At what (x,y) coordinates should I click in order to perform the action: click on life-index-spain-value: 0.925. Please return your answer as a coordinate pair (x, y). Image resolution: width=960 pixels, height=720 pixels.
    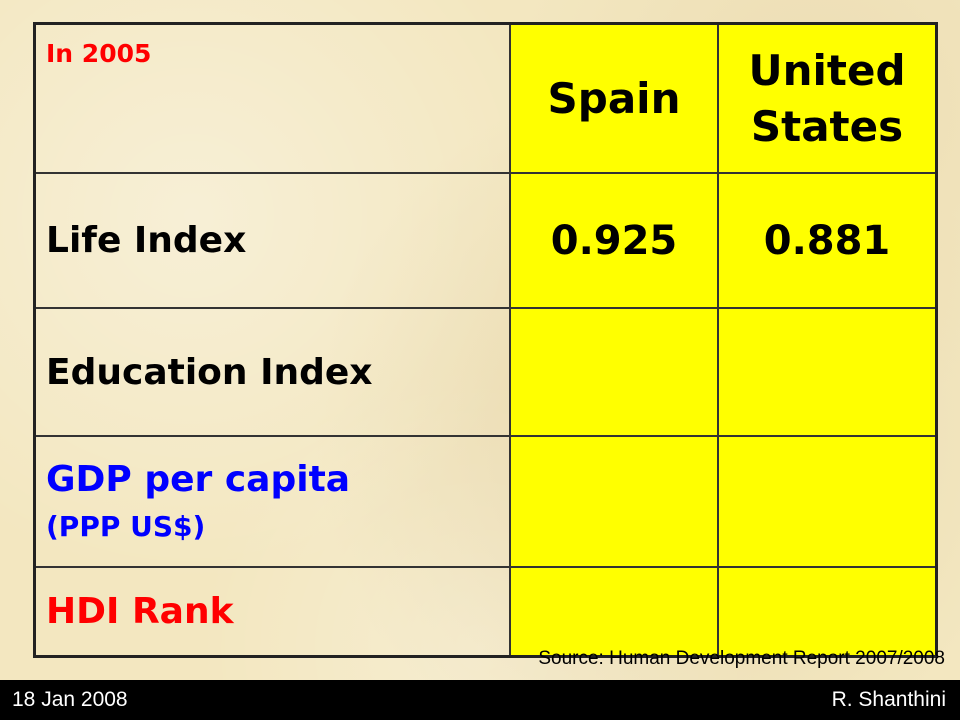
    Looking at the image, I should click on (614, 240).